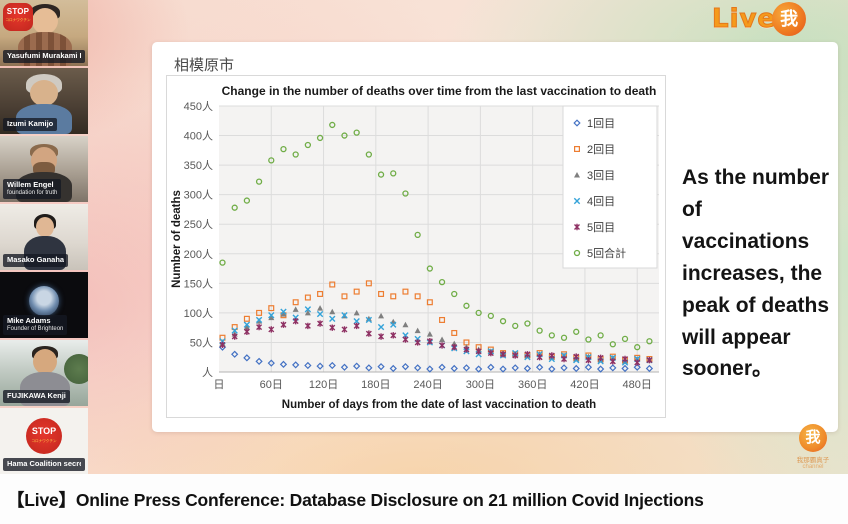  Describe the element at coordinates (219, 385) in the screenshot. I see `svg-text: 日` at that location.